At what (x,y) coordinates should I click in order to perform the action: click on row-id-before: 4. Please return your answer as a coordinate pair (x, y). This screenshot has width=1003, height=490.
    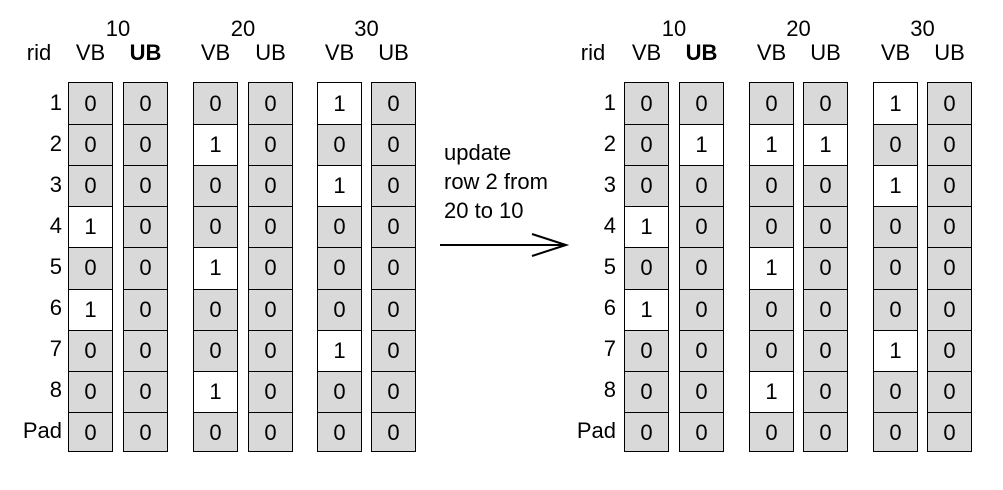
    Looking at the image, I should click on (55, 225).